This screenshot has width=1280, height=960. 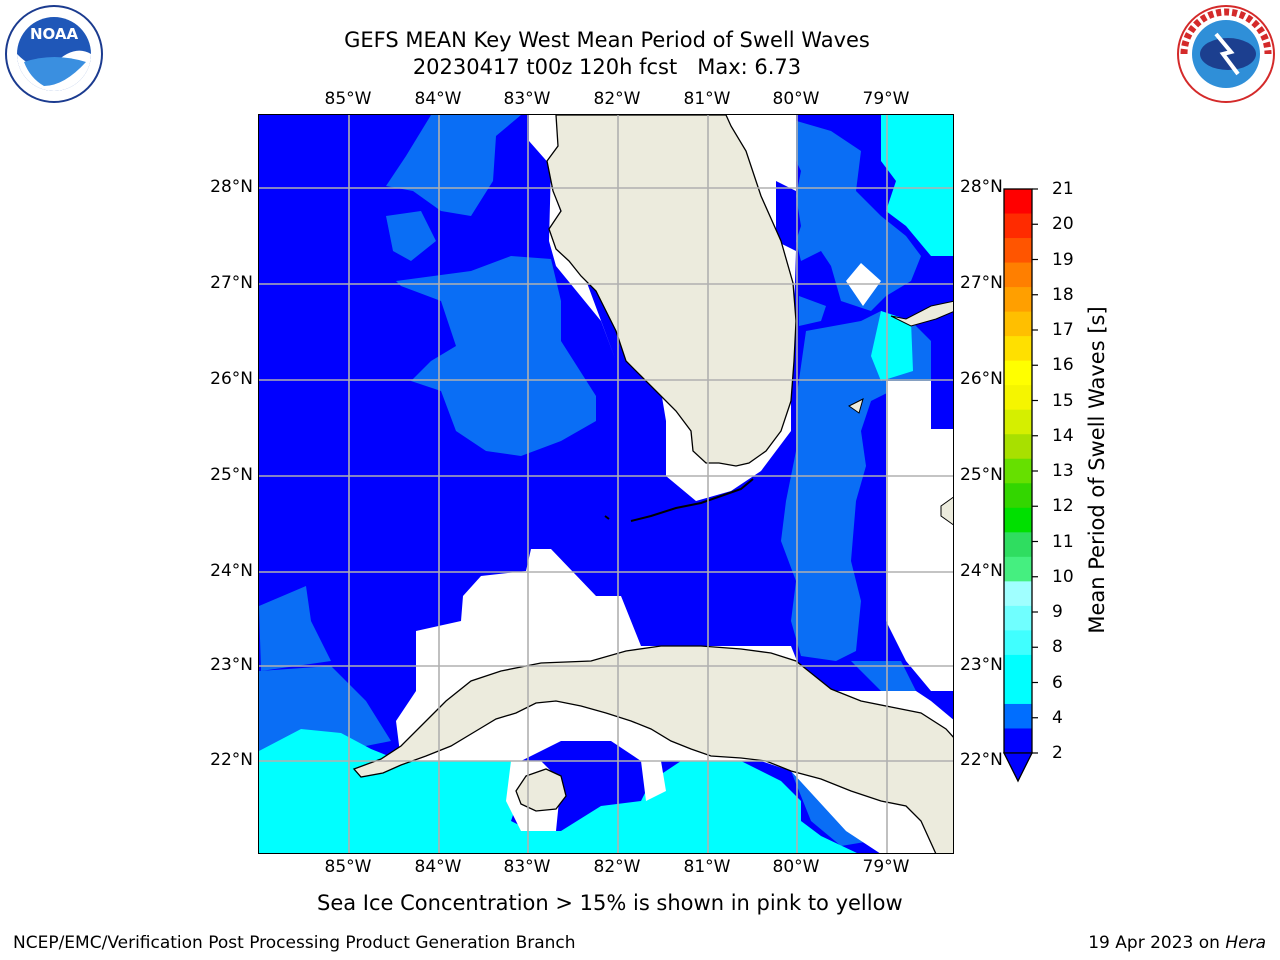 I want to click on lat-label-right: 22°N, so click(x=981, y=760).